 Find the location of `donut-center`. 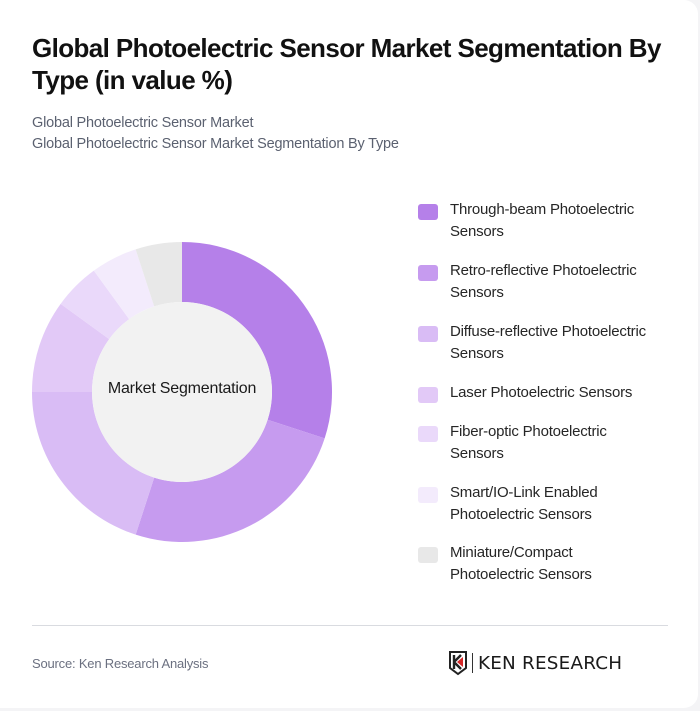

donut-center is located at coordinates (182, 392).